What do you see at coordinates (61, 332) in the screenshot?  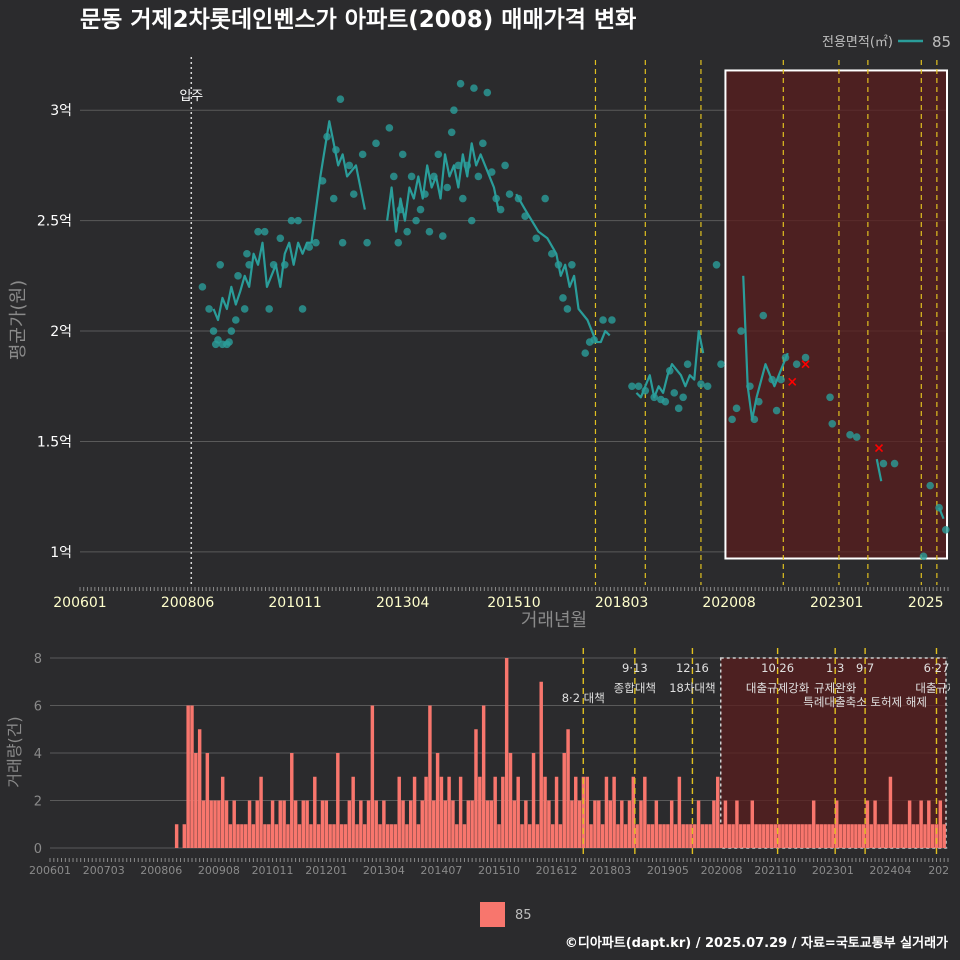 I see `y-tick-label: 2억` at bounding box center [61, 332].